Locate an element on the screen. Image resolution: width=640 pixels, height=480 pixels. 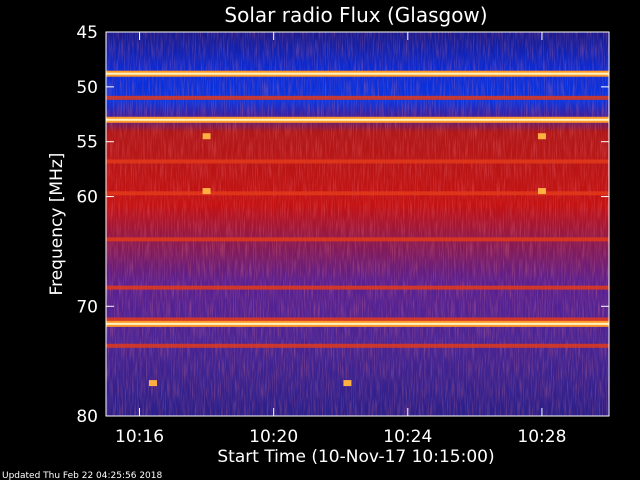
x-axis-label: Start Time (10-Nov-17 10:15:00) is located at coordinates (355, 457).